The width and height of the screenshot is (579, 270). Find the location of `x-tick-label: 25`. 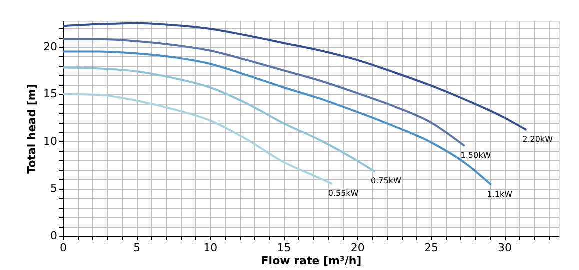

x-tick-label: 25 is located at coordinates (431, 248).